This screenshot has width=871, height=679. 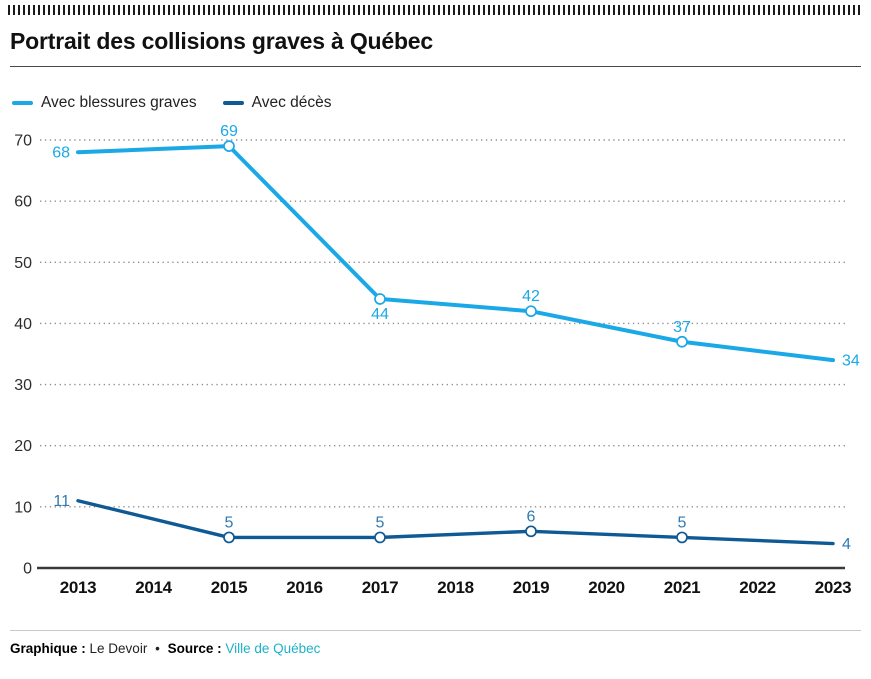 What do you see at coordinates (455, 522) in the screenshot?
I see `series-line-deces` at bounding box center [455, 522].